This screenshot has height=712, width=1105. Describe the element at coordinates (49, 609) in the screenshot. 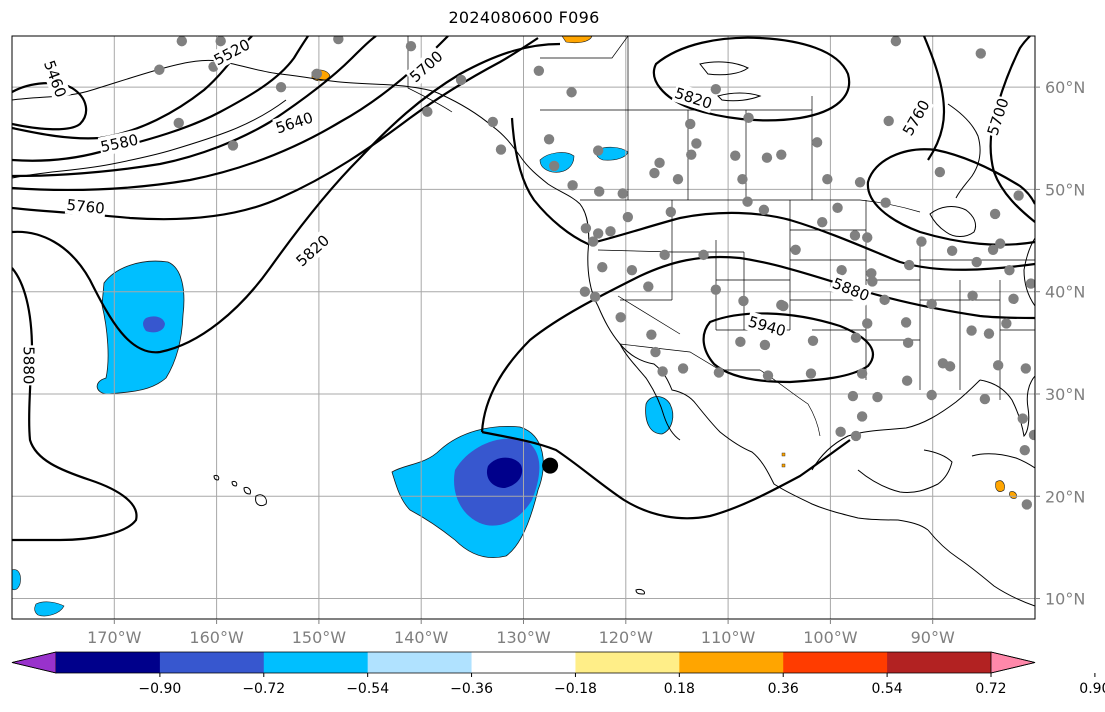

I see `anomaly-region-southwest` at that location.